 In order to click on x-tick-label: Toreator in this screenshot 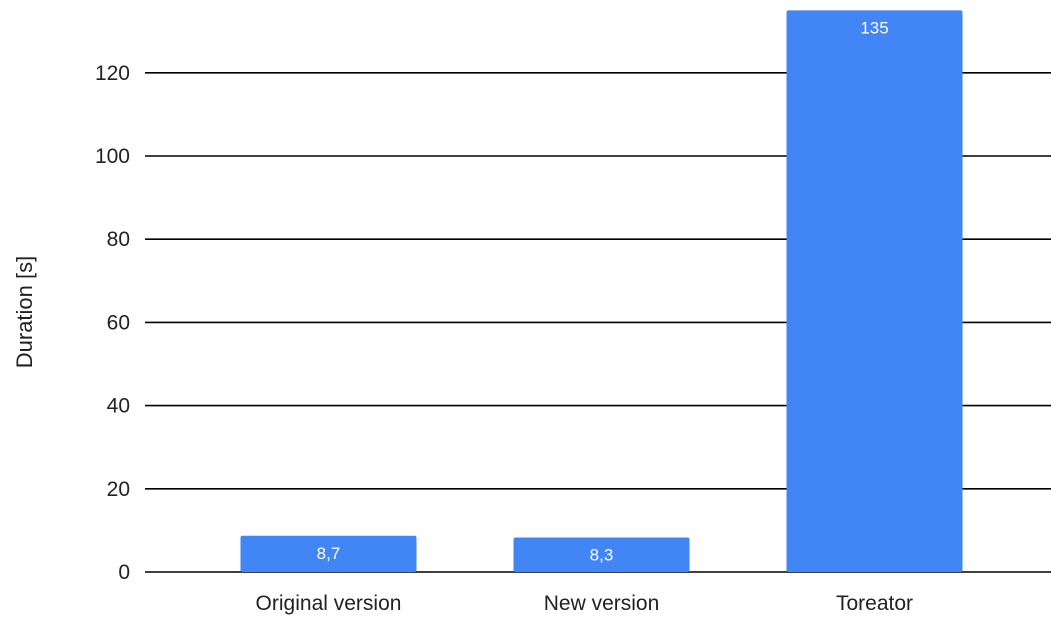, I will do `click(874, 603)`.